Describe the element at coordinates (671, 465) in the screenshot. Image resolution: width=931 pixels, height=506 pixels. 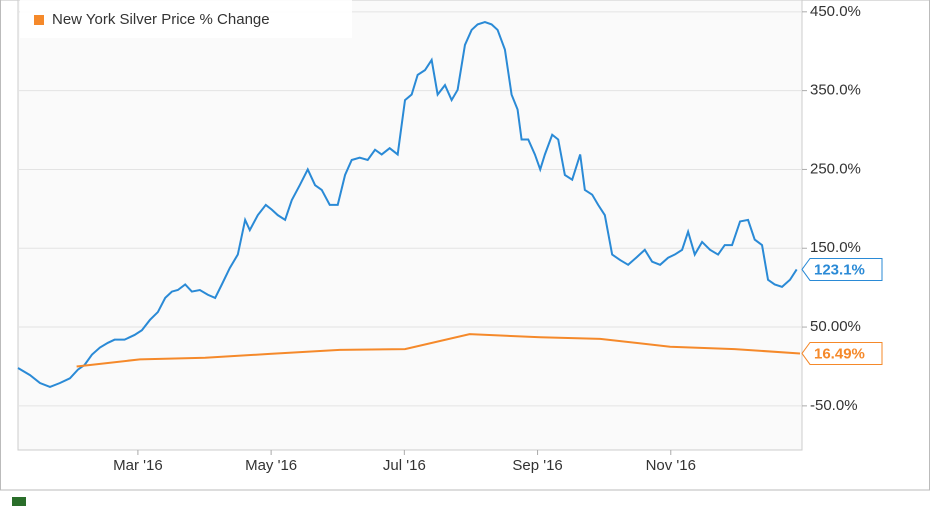
I see `x-tick-label: Nov '16` at that location.